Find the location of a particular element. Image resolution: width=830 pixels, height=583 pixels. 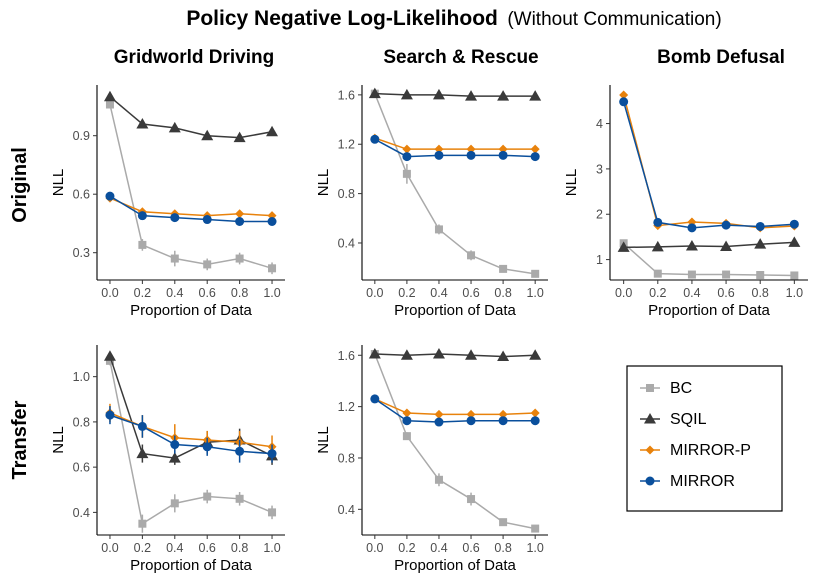

y-tick-label: 0.3 is located at coordinates (81, 253).